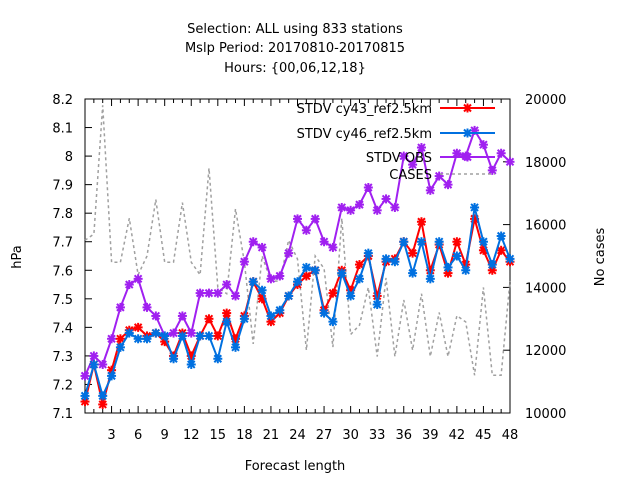 The height and width of the screenshot is (480, 640). I want to click on y2-tick-label: 16000, so click(545, 226).